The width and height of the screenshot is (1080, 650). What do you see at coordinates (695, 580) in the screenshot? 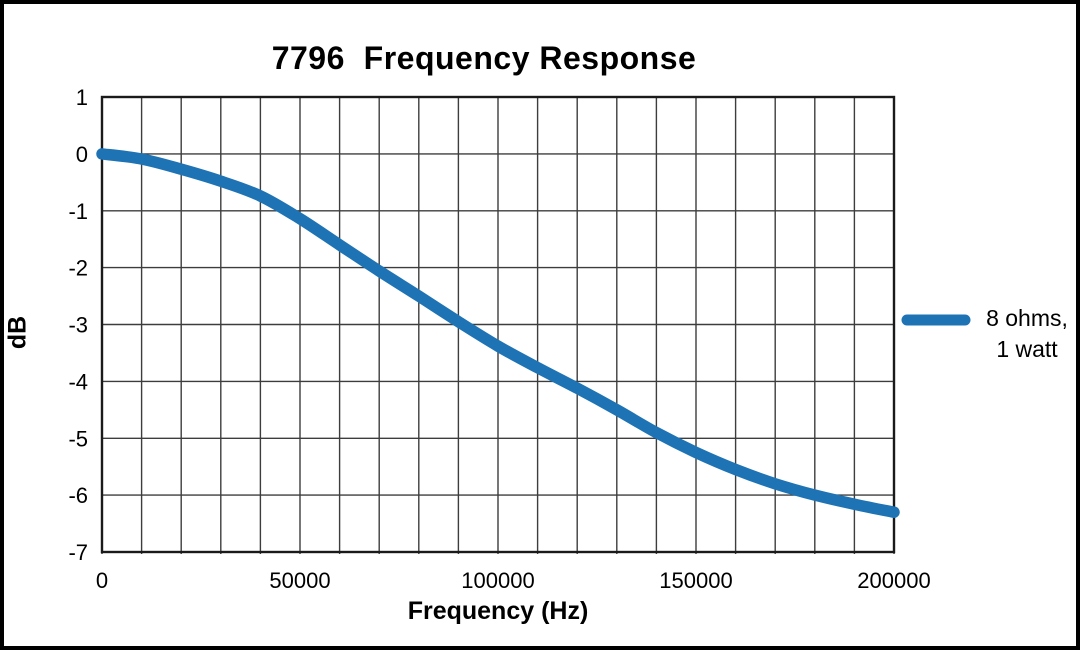
I see `x-tick-label: 150000` at bounding box center [695, 580].